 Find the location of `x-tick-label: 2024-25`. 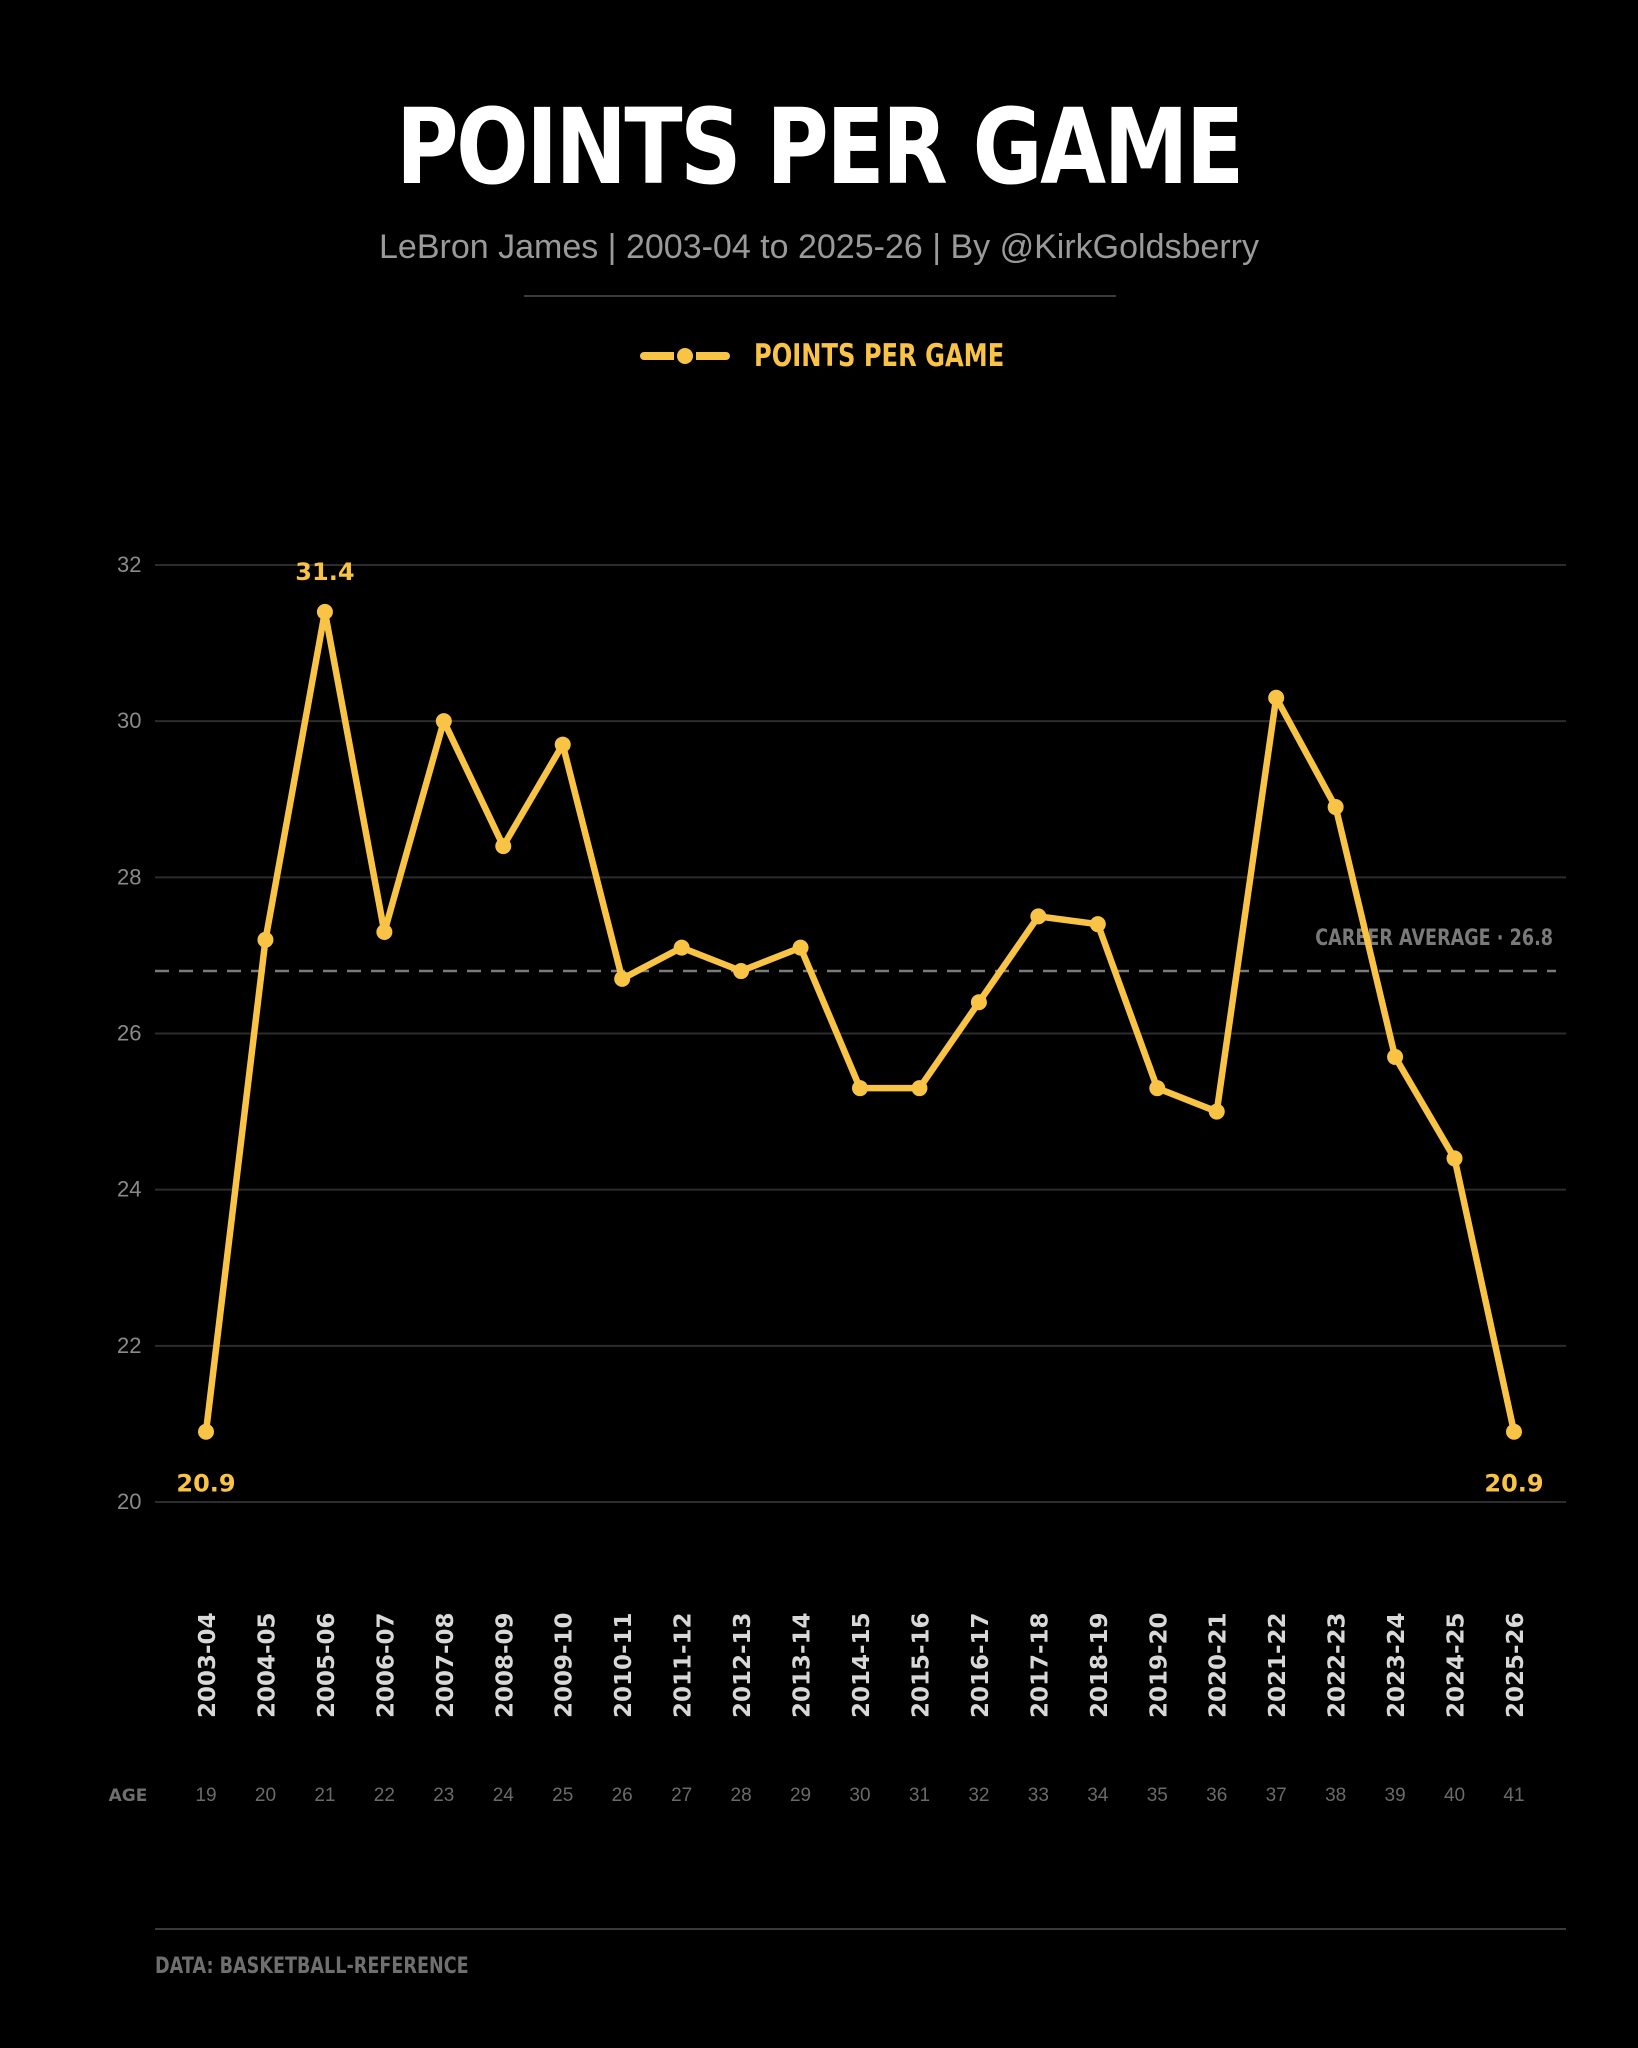

x-tick-label: 2024-25 is located at coordinates (1457, 1665).